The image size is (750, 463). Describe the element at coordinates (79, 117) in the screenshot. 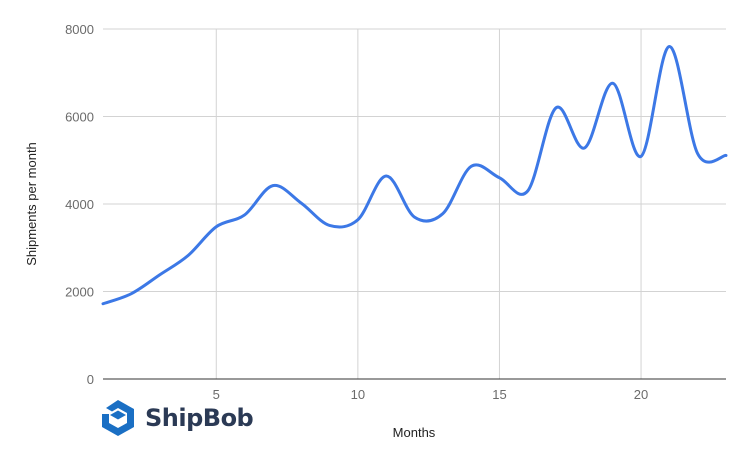

I see `y-tick-label: 6000` at that location.